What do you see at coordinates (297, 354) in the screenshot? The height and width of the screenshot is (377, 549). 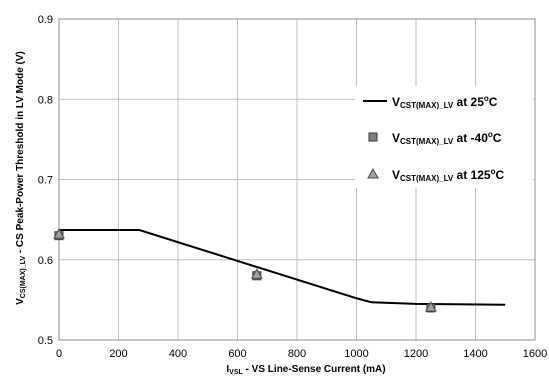 I see `x-tick-label: 800` at bounding box center [297, 354].